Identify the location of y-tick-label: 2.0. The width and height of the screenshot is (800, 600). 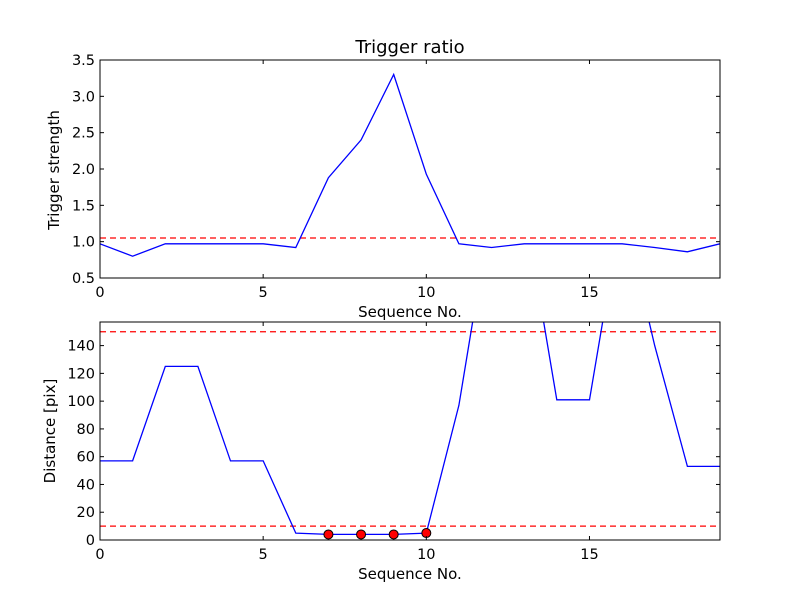
(83, 170).